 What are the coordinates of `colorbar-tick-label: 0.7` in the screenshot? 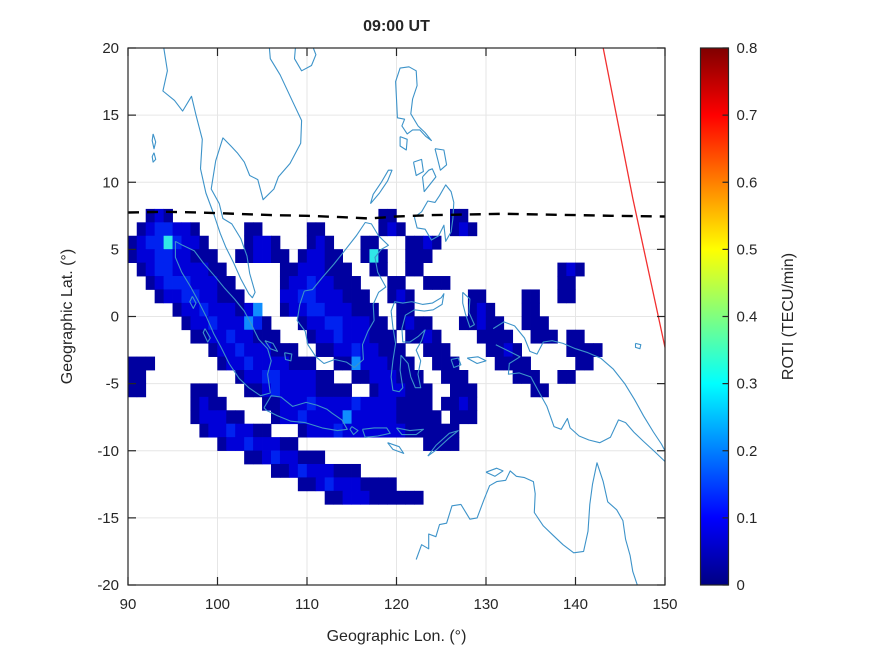 It's located at (747, 115).